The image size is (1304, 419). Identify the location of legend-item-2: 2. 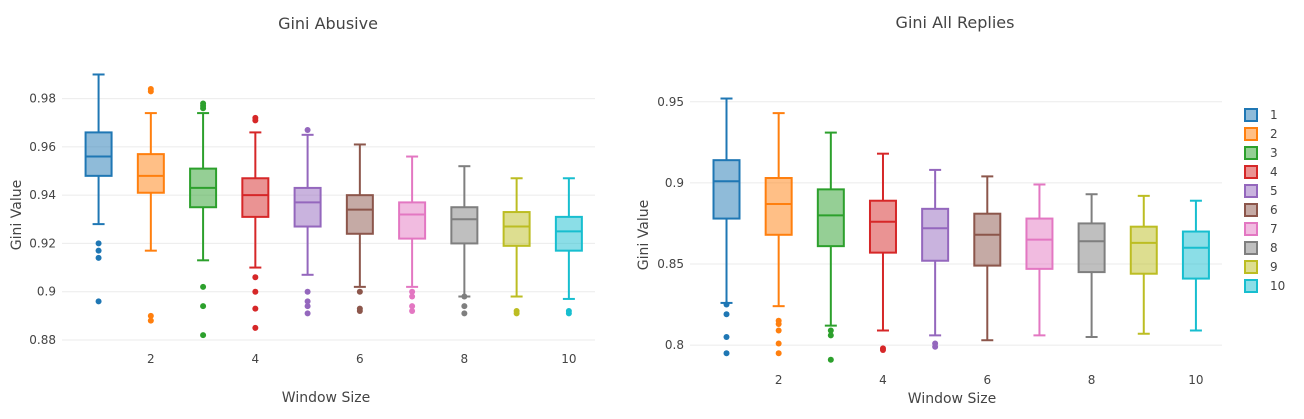
(1261, 134).